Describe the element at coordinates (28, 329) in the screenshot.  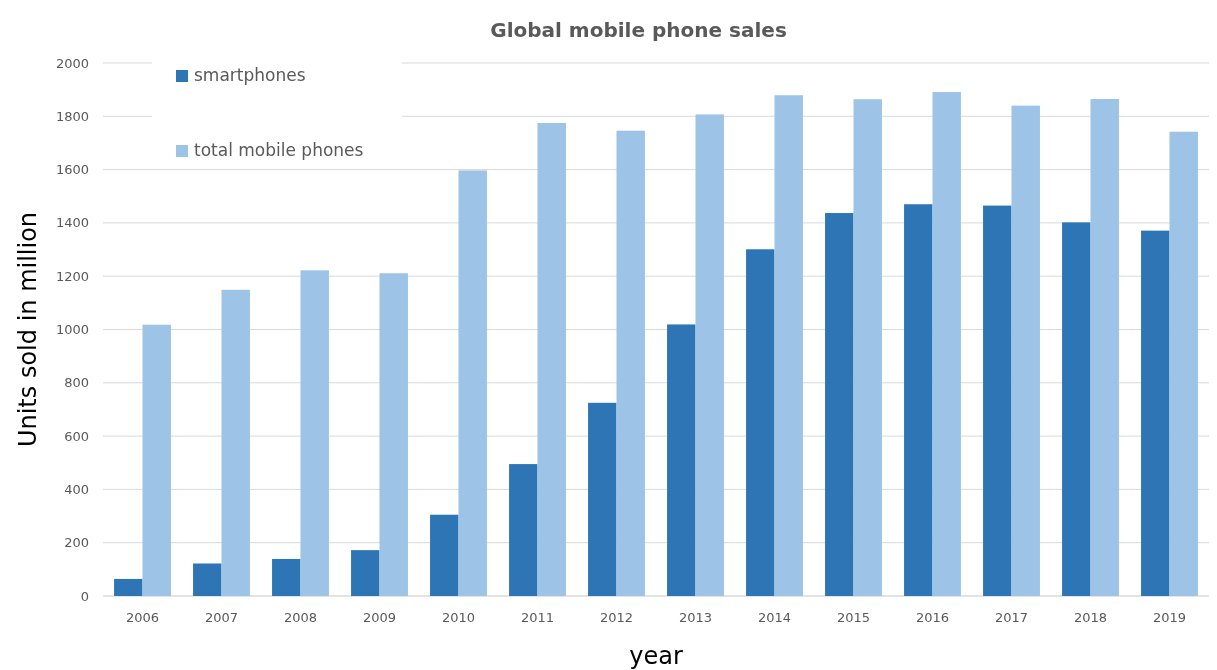
I see `y-axis-title: Units sold in million` at that location.